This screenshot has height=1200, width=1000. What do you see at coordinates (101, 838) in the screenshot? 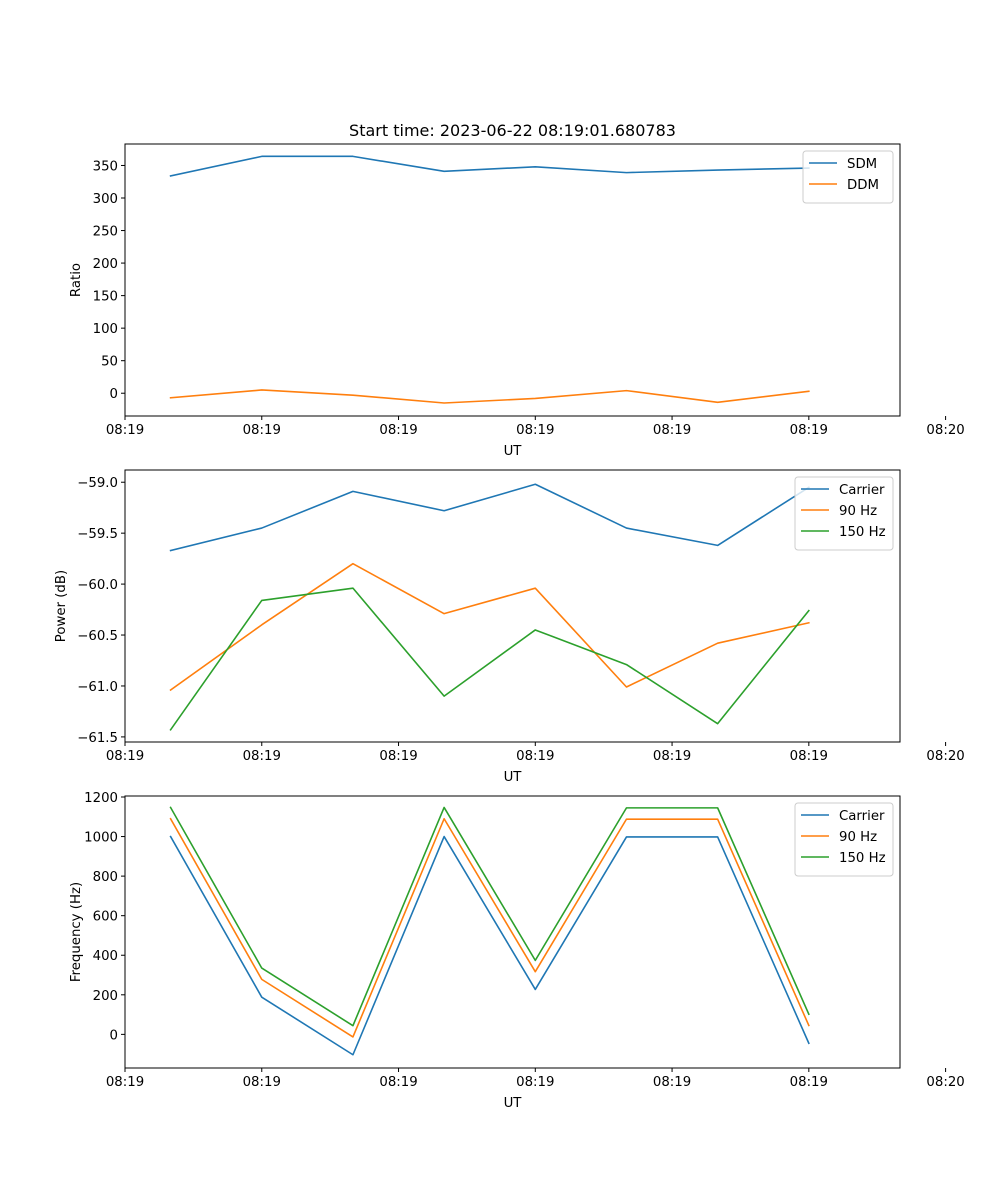
I see `y-tick-label: 1000` at bounding box center [101, 838].